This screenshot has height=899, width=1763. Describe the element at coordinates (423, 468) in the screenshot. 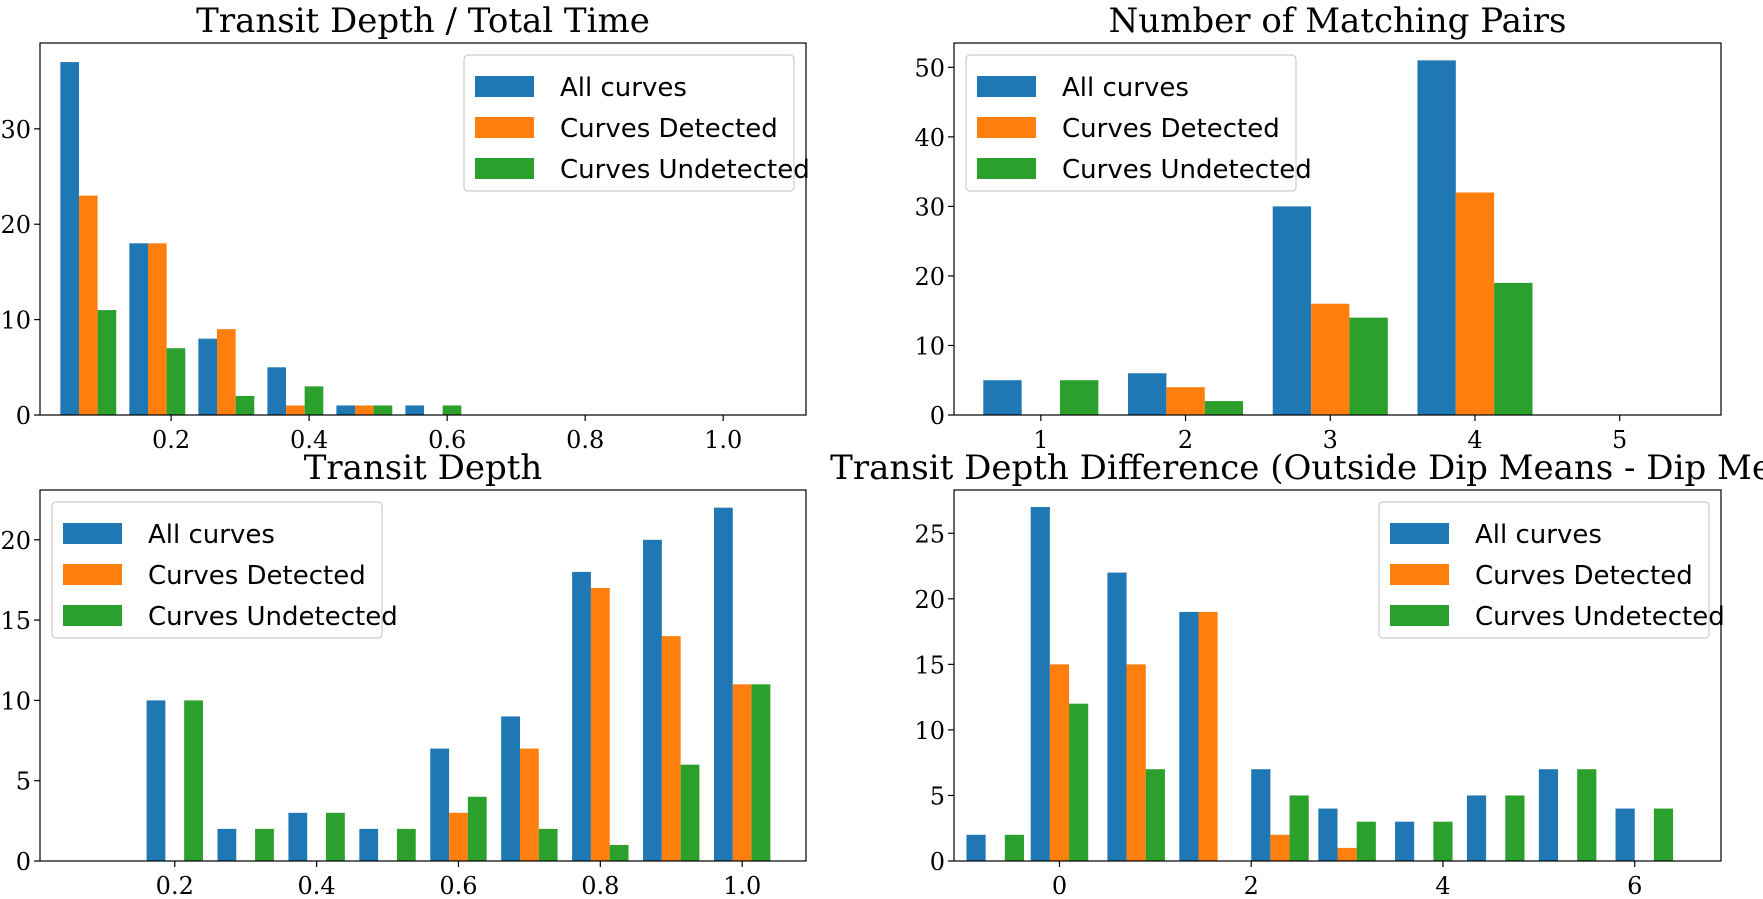

I see `chart-title: Transit Depth` at that location.